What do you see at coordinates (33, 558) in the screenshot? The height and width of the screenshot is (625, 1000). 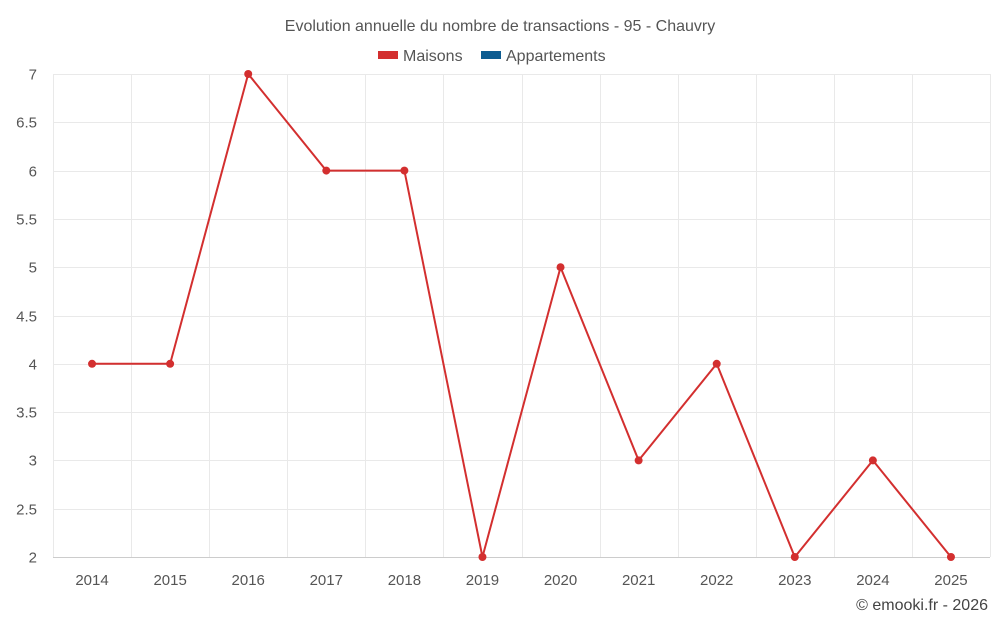 I see `y-tick-label: 2` at bounding box center [33, 558].